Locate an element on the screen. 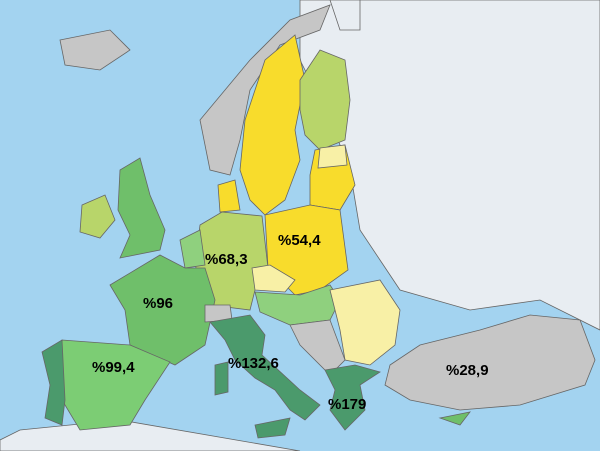 This screenshot has height=451, width=600. country-label: %28,9 is located at coordinates (467, 370).